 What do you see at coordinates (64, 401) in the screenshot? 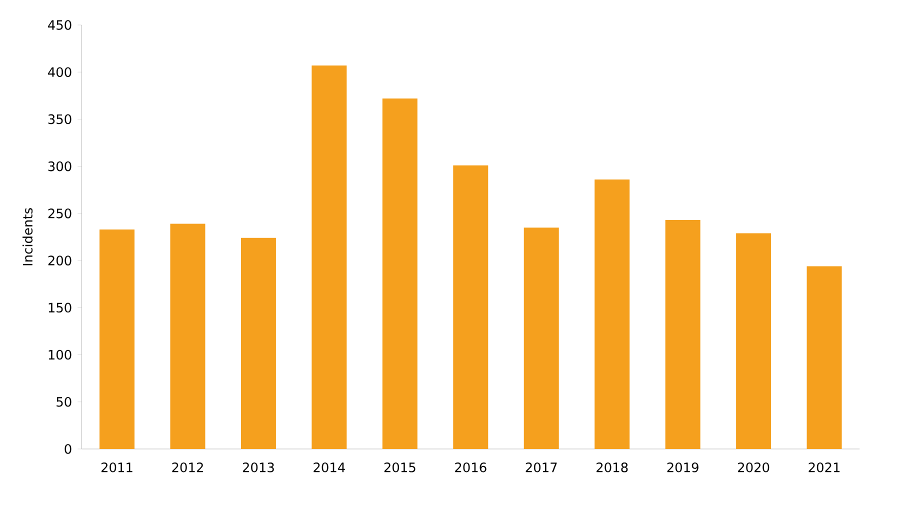
I see `y-tick-label: 50` at bounding box center [64, 401].